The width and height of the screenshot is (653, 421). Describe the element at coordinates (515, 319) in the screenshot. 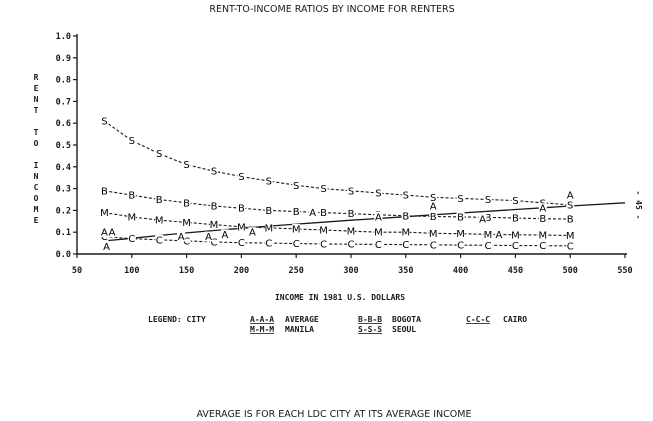

I see `legend-label-cairo: CAIRO` at that location.